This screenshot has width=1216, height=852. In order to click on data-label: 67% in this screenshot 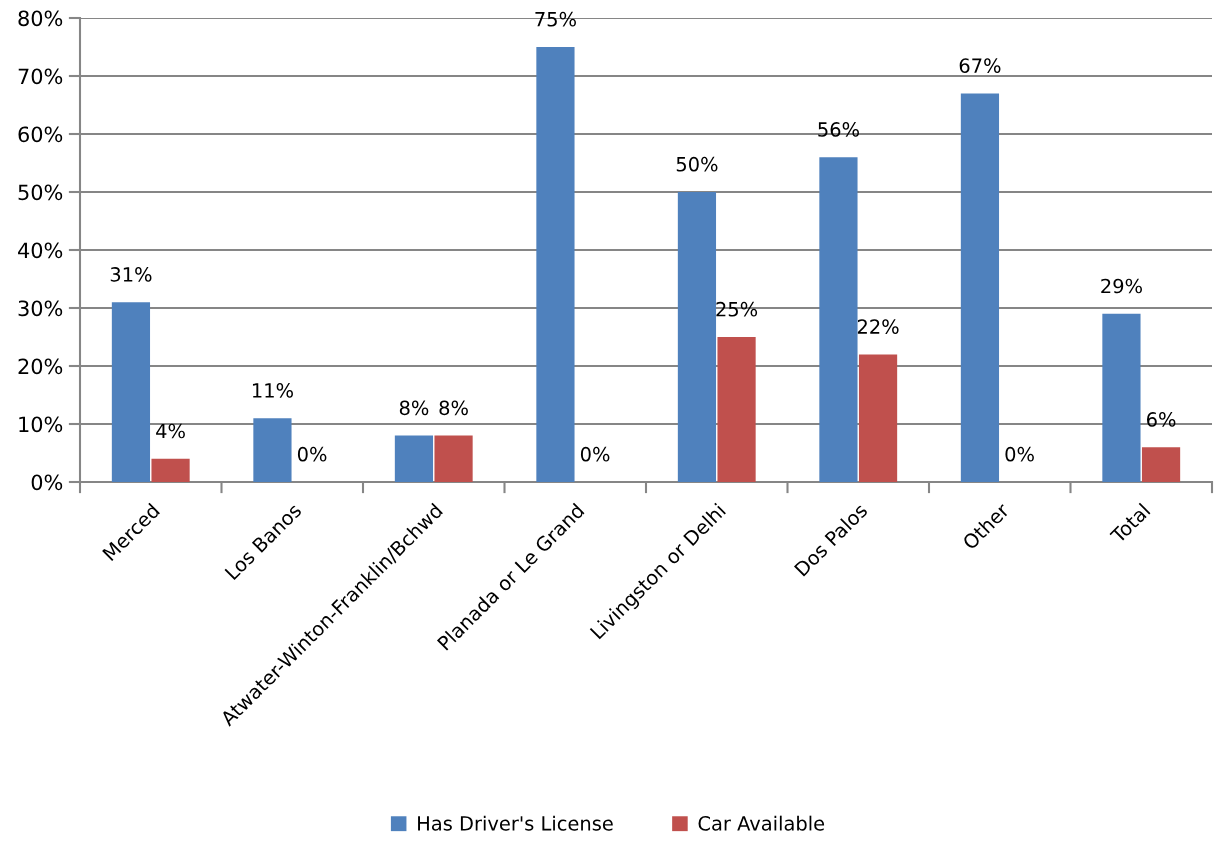, I will do `click(980, 65)`.